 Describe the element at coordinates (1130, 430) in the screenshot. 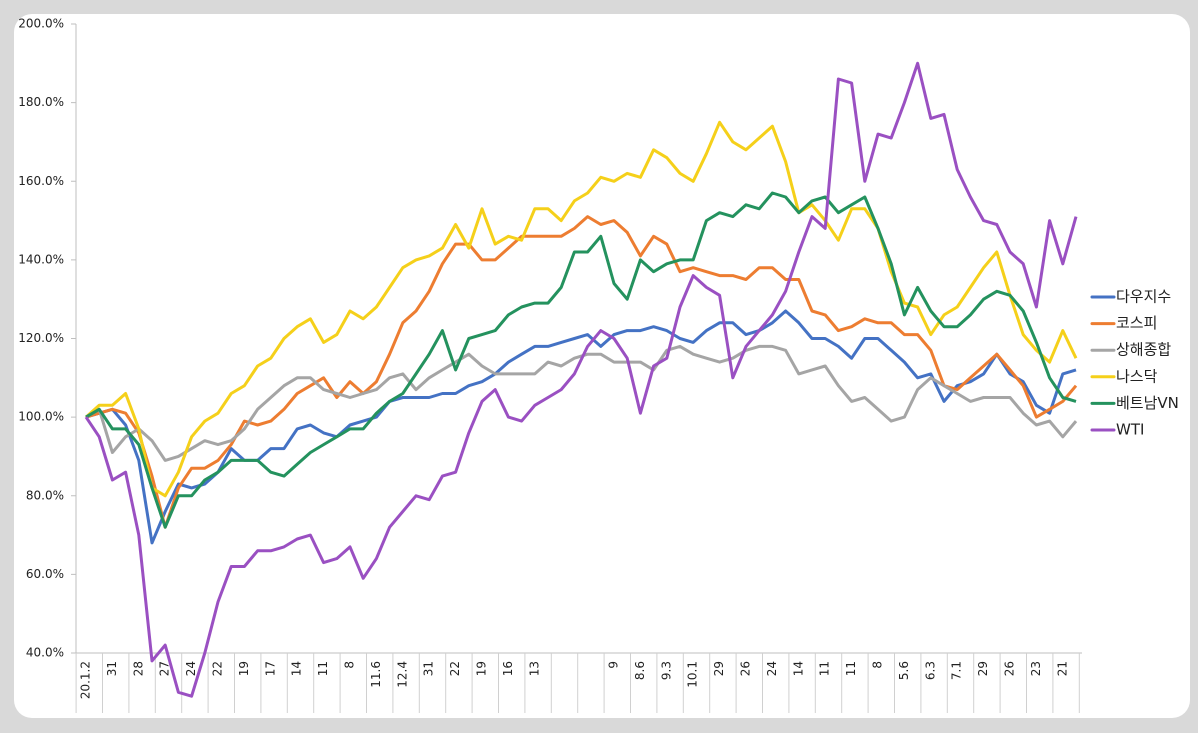

I see `legend-label: WTI` at that location.